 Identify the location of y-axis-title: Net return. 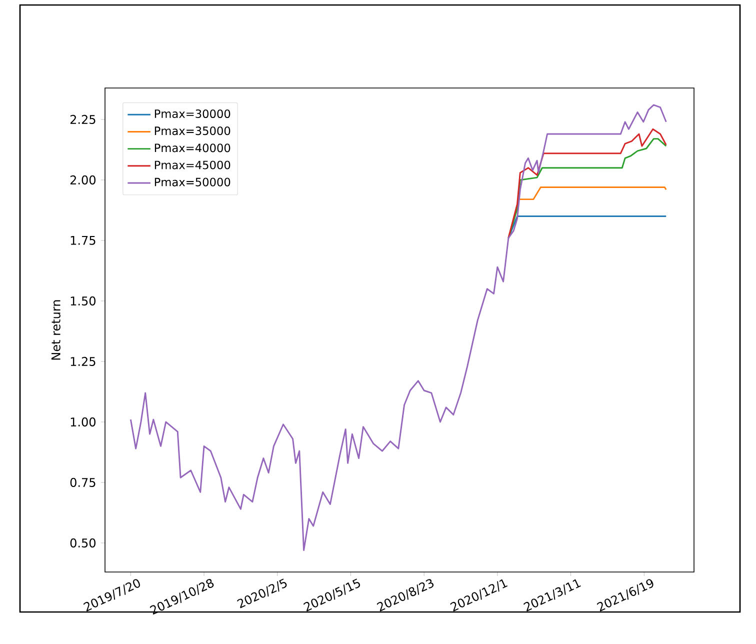
(56, 330).